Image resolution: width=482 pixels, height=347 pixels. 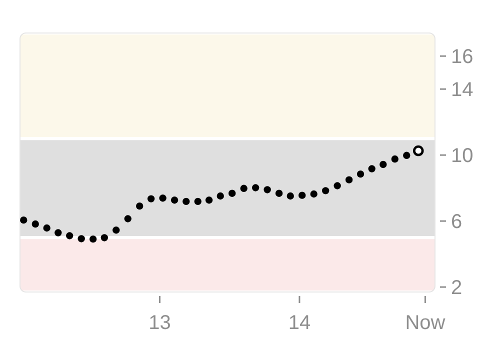 What do you see at coordinates (456, 222) in the screenshot?
I see `y-tick-label: 6` at bounding box center [456, 222].